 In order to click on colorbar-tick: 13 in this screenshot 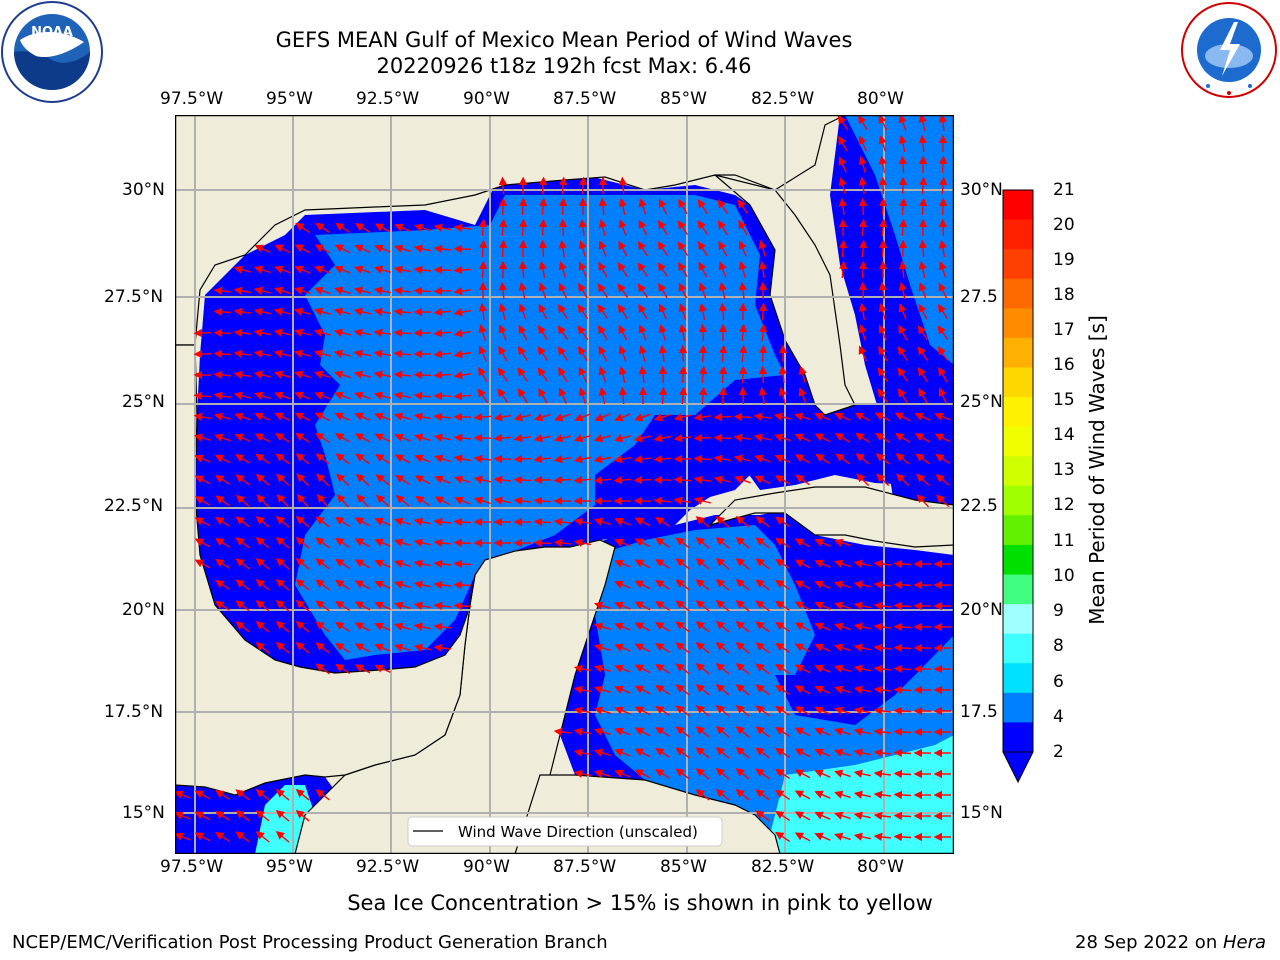, I will do `click(1064, 470)`.